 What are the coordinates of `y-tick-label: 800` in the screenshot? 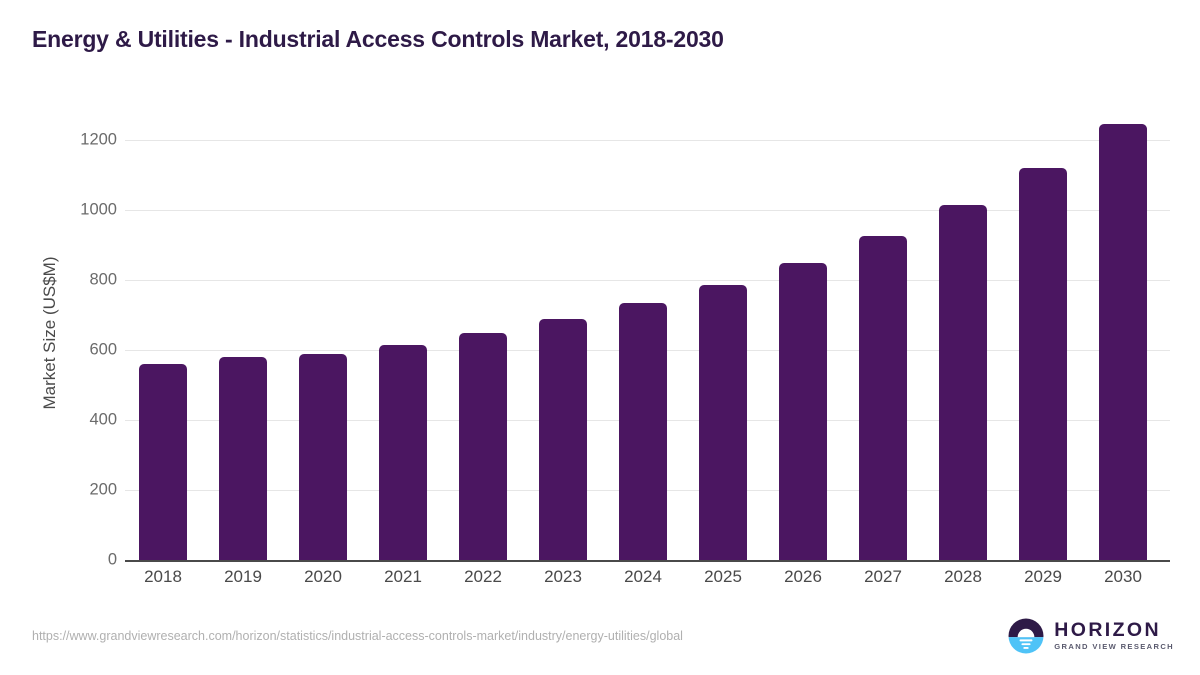 It's located at (103, 279).